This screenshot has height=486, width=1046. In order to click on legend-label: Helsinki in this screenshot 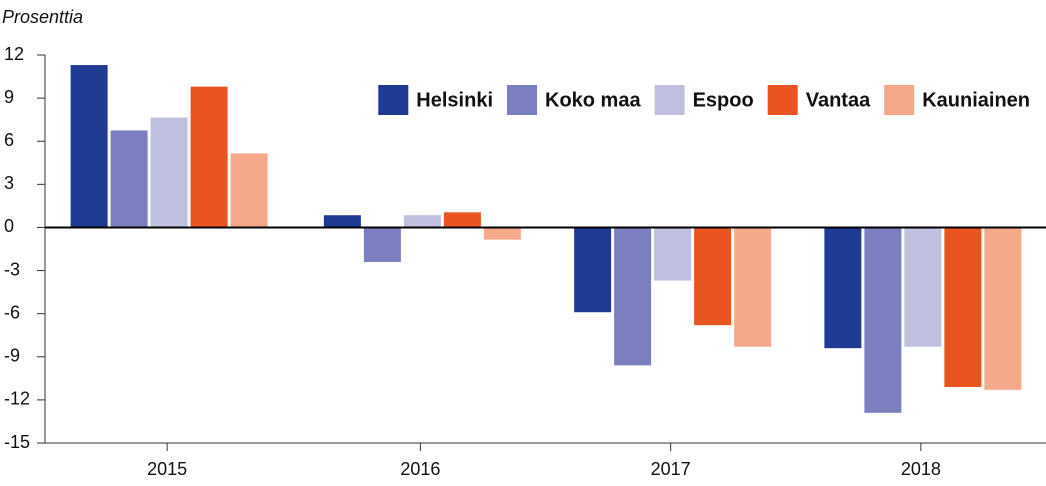, I will do `click(454, 100)`.